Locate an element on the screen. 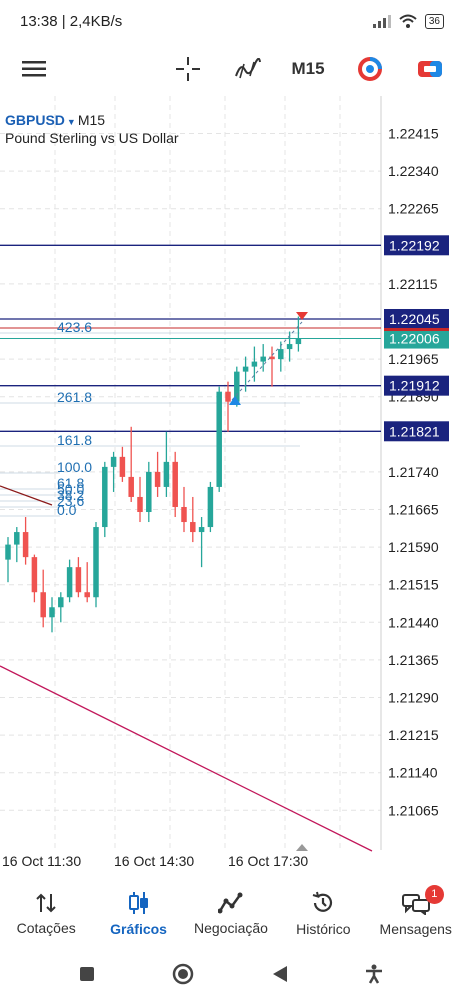 This screenshot has height=1000, width=462. nav-history-label: Histórico is located at coordinates (323, 929).